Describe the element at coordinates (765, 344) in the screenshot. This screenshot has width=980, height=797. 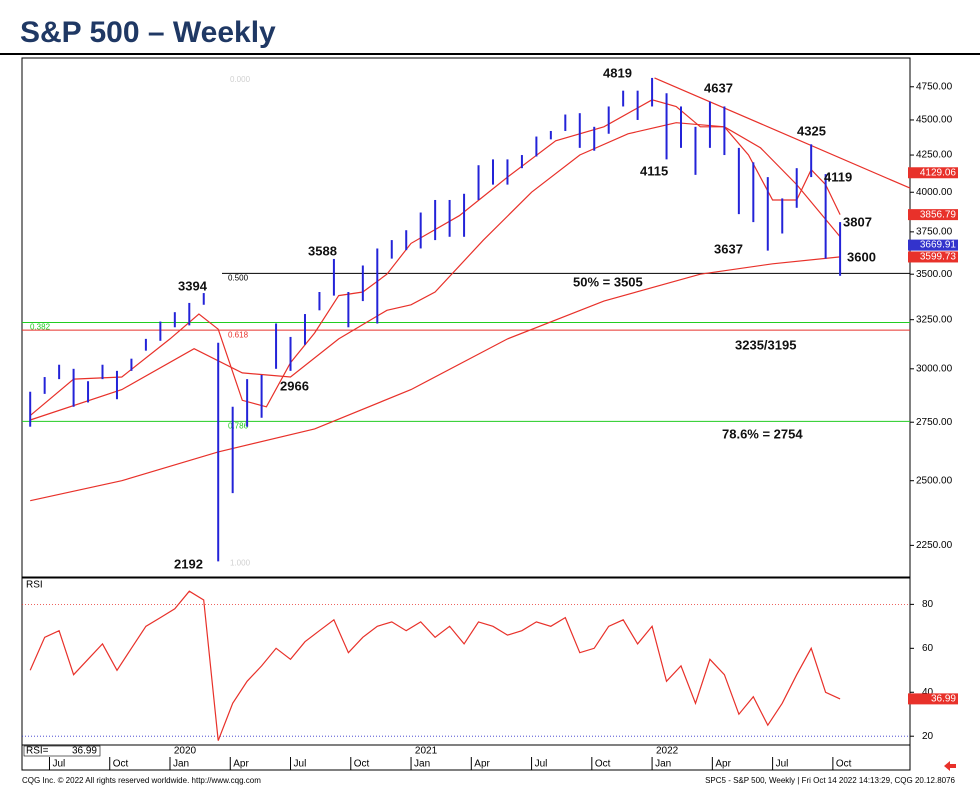
I see `annotation: 3235/3195` at that location.